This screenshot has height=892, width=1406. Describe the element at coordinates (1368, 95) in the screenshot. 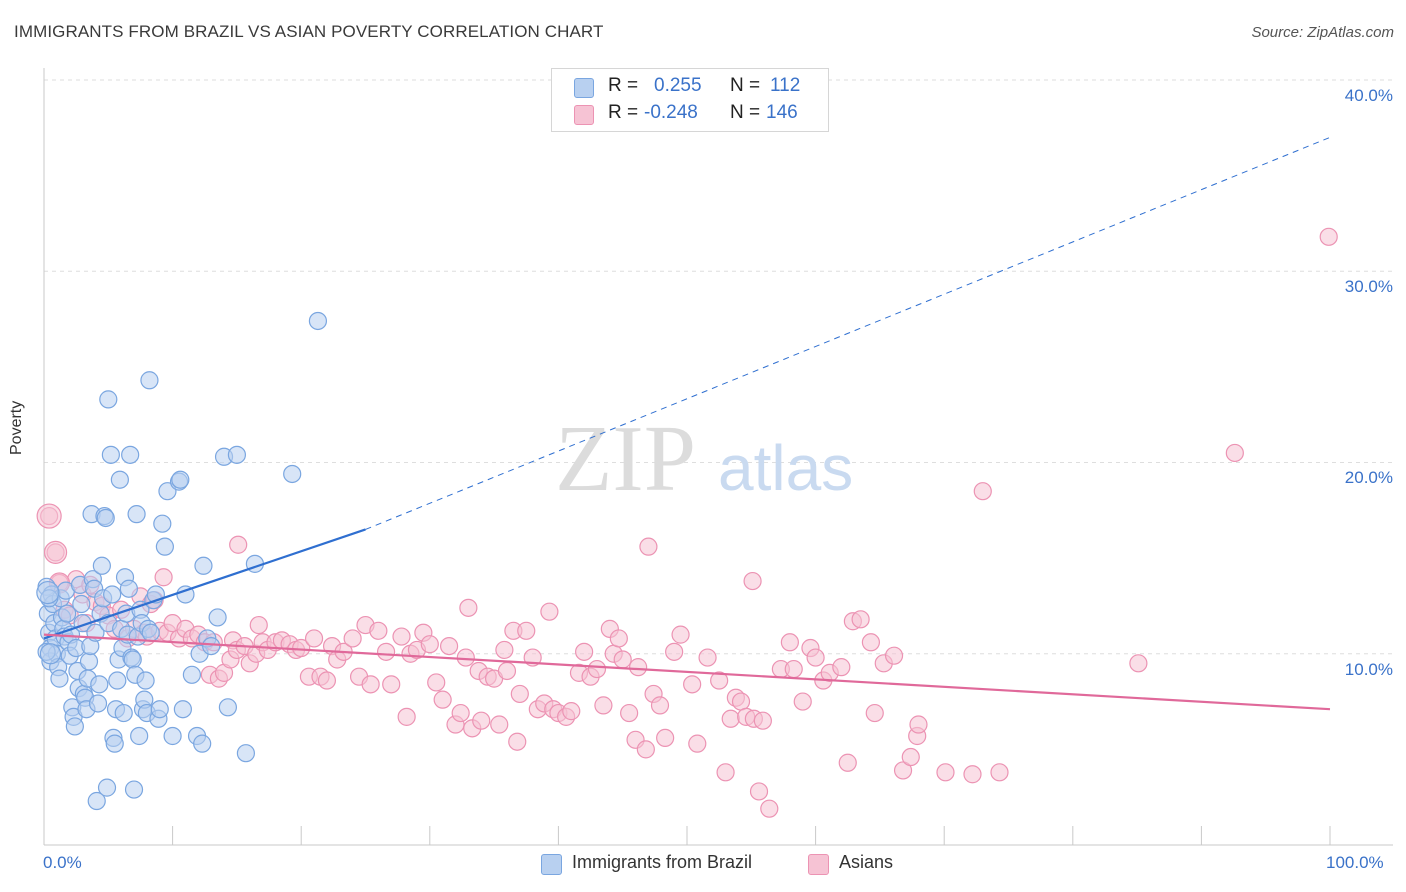

I see `y-tick-label-40: 40.0%` at that location.